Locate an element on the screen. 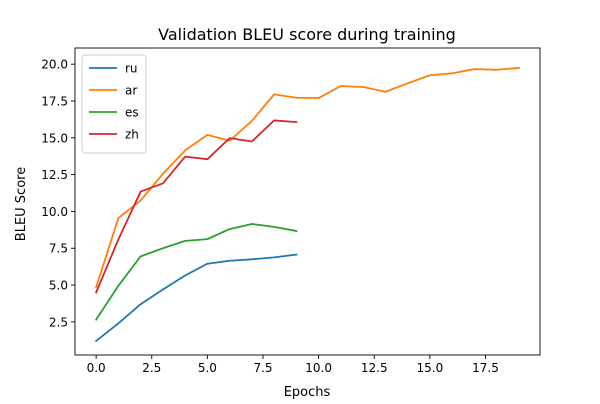 The image size is (600, 404). y-tick-label: 5.0 is located at coordinates (58, 286).